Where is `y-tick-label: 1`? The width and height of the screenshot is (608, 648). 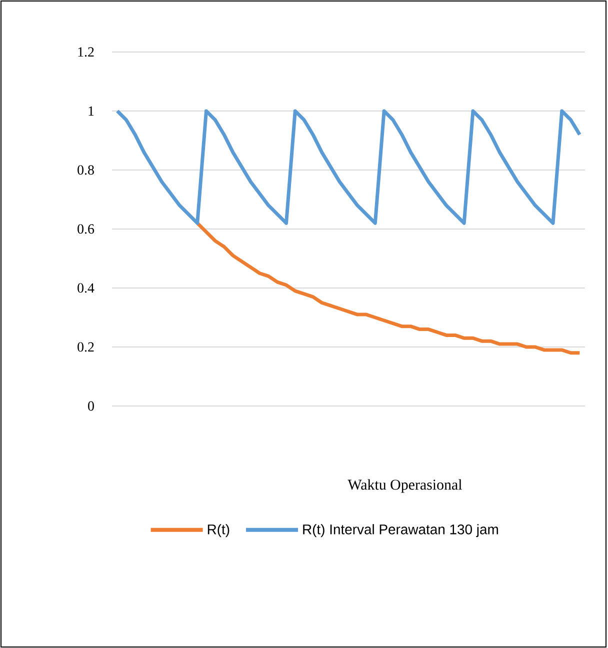
y-tick-label: 1 is located at coordinates (91, 111).